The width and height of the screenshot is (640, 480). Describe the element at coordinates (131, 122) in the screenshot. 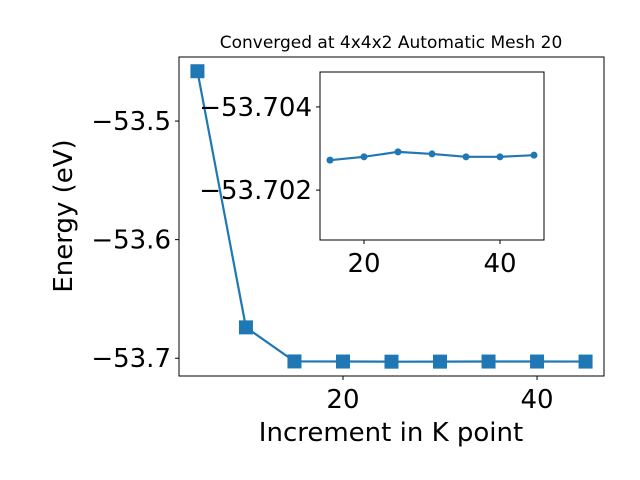

I see `y-tick-label: −53.5` at that location.